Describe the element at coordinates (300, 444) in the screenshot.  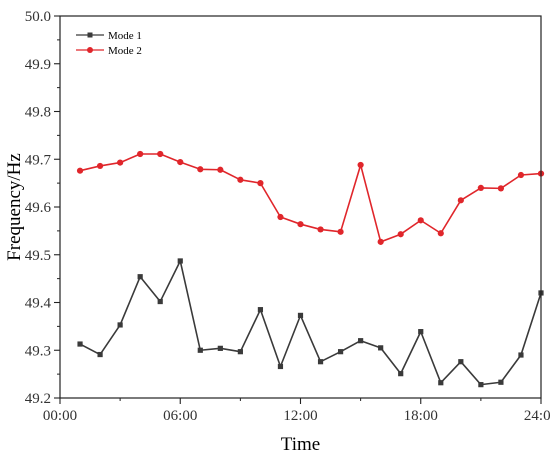
I see `x-axis-title: Time` at that location.